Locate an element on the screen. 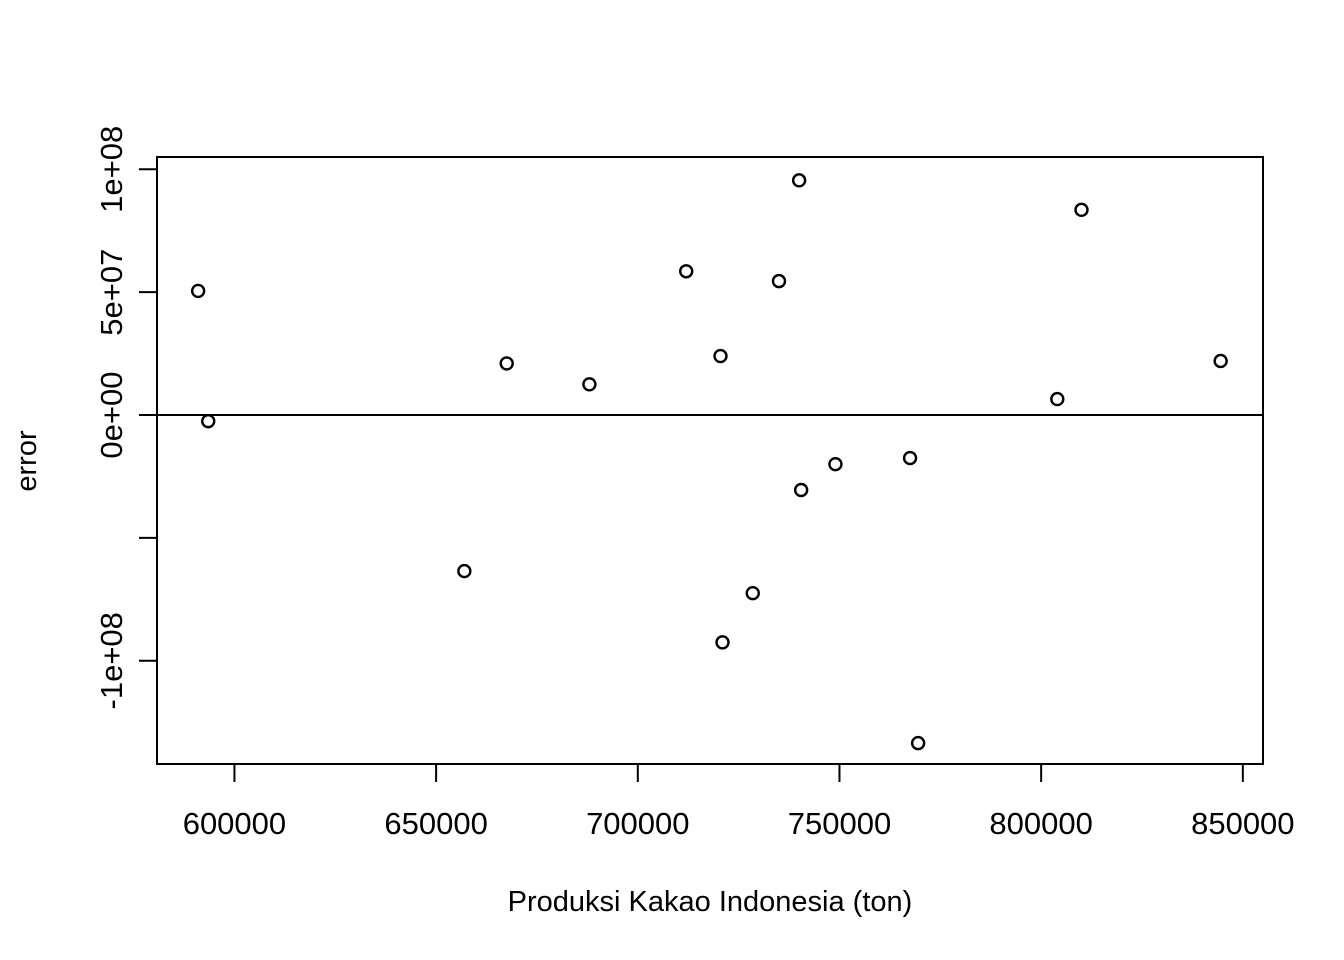 This screenshot has width=1344, height=960. y-axis-title: error is located at coordinates (27, 461).